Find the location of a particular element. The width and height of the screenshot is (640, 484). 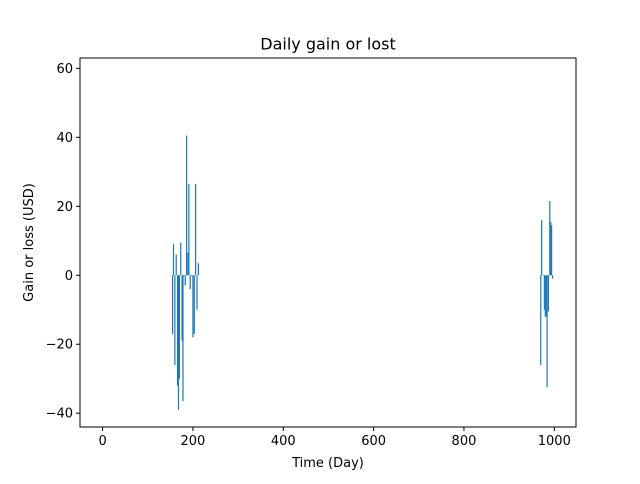

x-tick-label: 200 is located at coordinates (193, 441).